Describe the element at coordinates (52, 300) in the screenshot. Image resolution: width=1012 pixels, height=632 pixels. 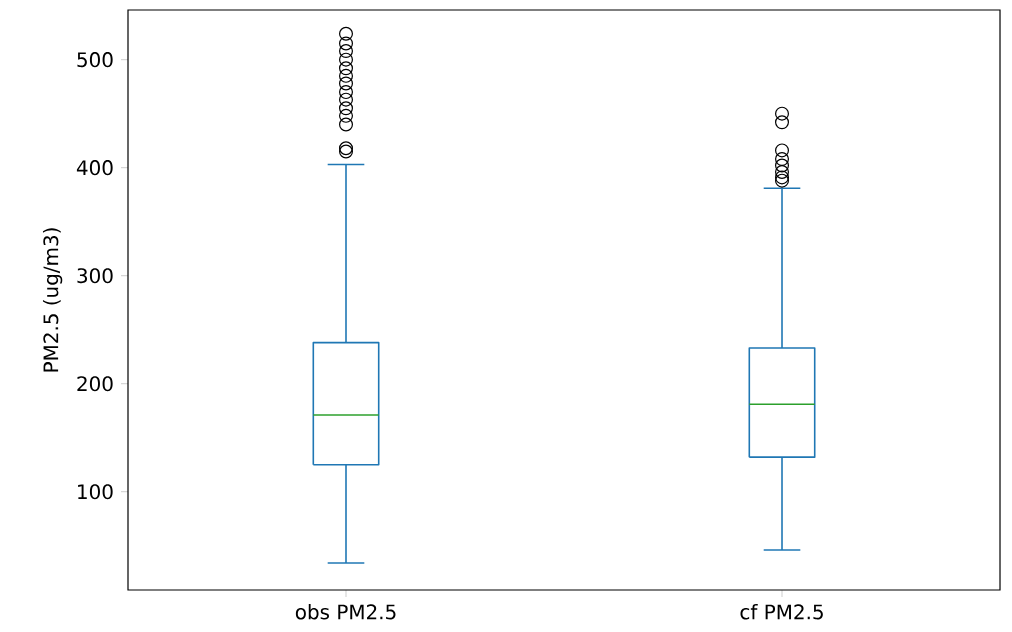
I see `y-axis-title: PM2.5 (ug/m3)` at that location.